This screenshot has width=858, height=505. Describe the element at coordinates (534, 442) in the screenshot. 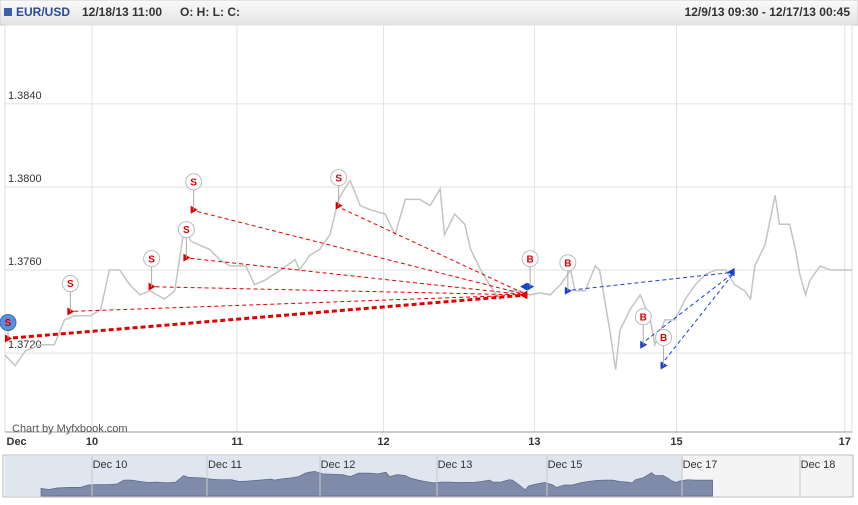

I see `x-tick-label: 13` at that location.